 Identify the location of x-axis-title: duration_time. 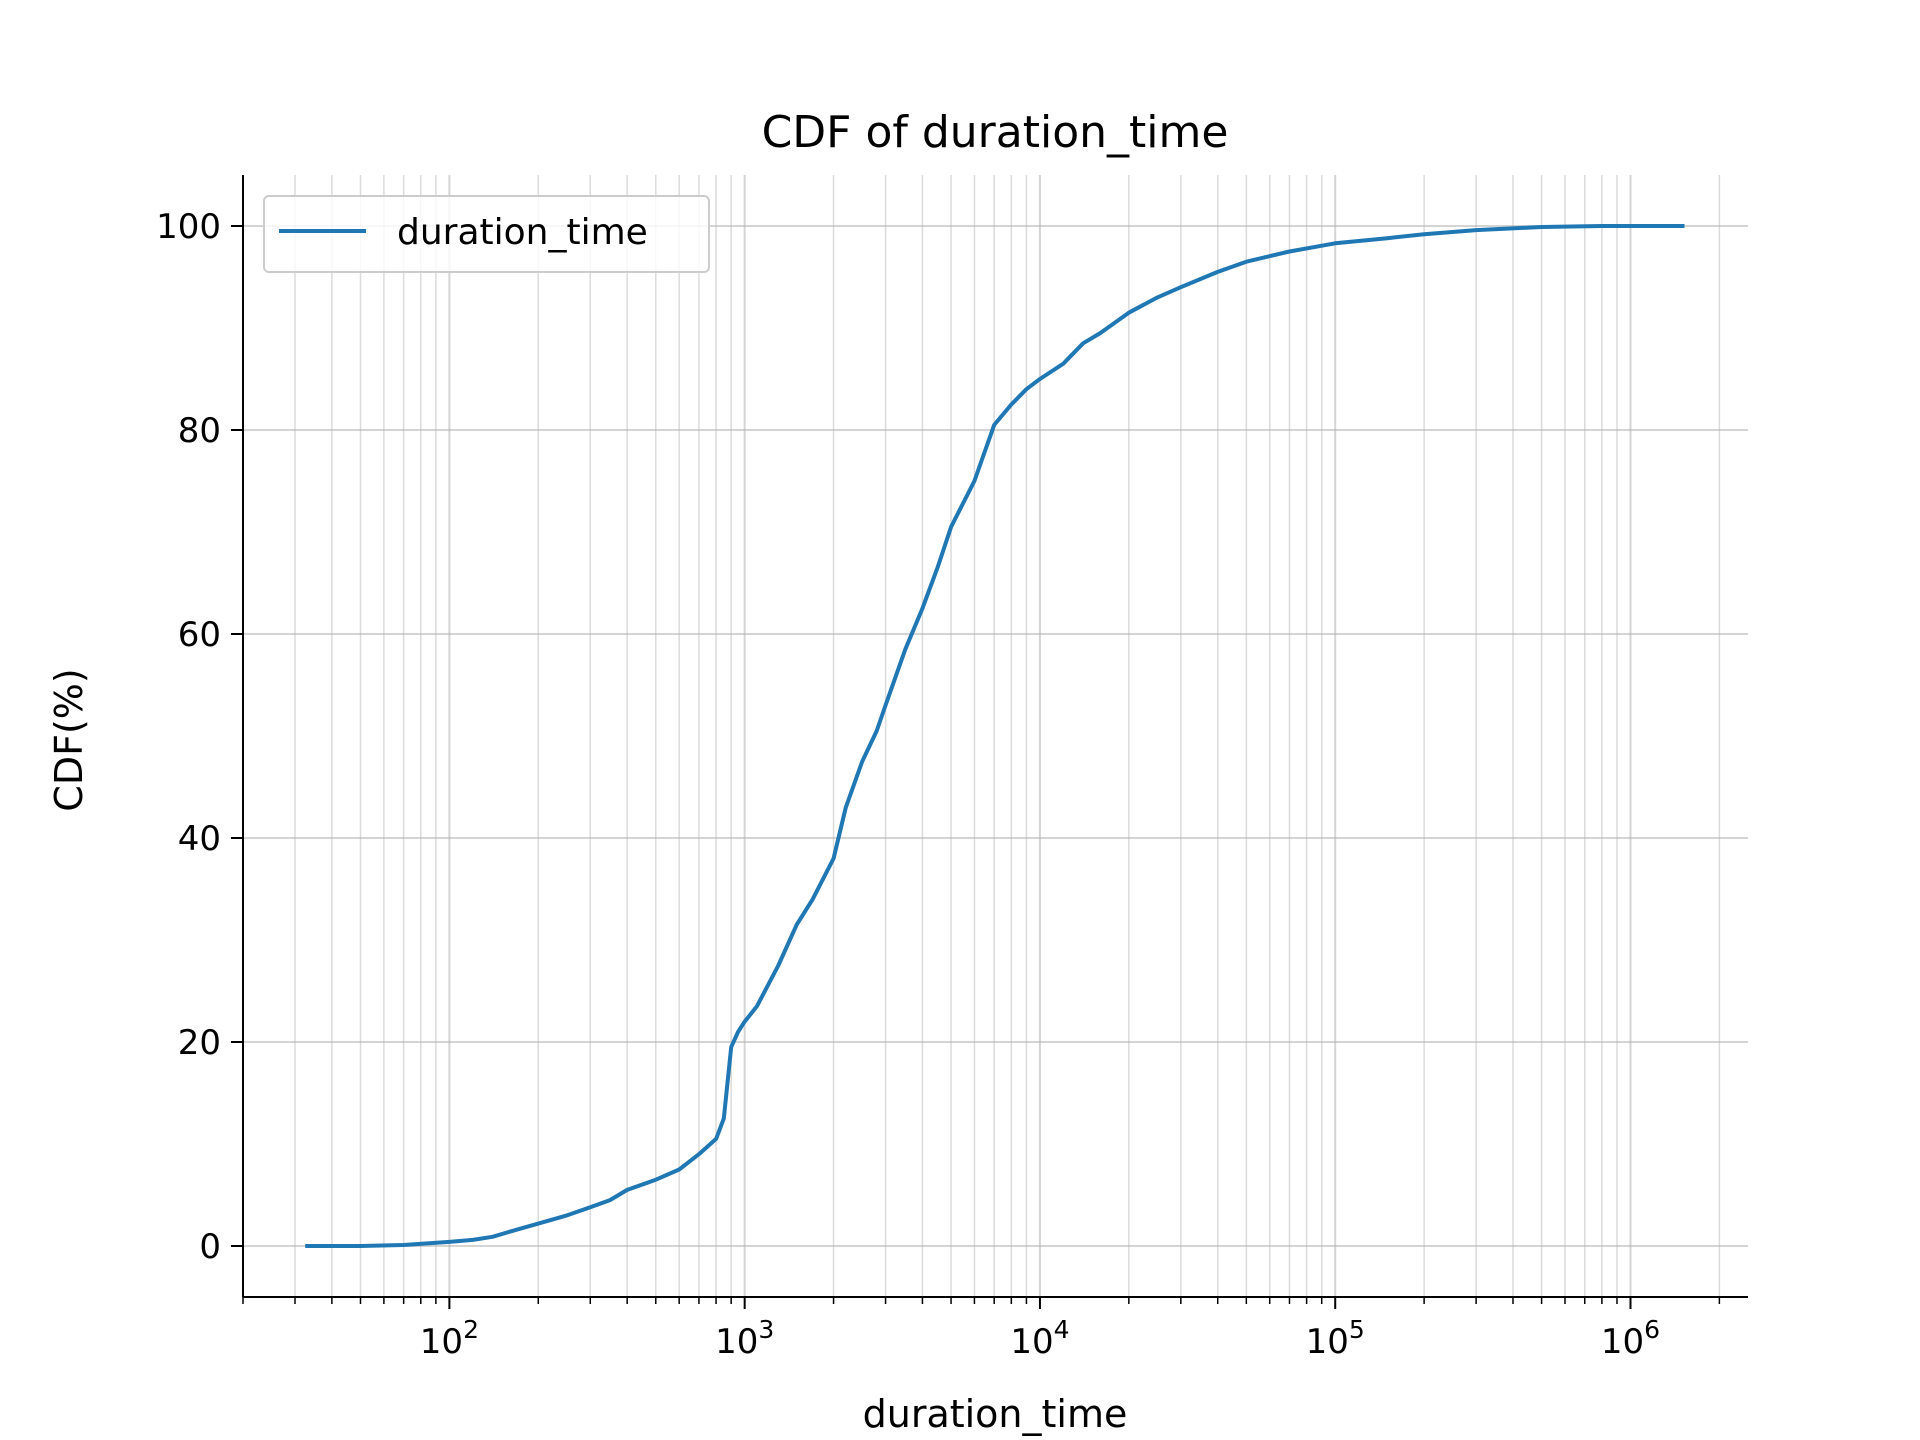
(995, 1414).